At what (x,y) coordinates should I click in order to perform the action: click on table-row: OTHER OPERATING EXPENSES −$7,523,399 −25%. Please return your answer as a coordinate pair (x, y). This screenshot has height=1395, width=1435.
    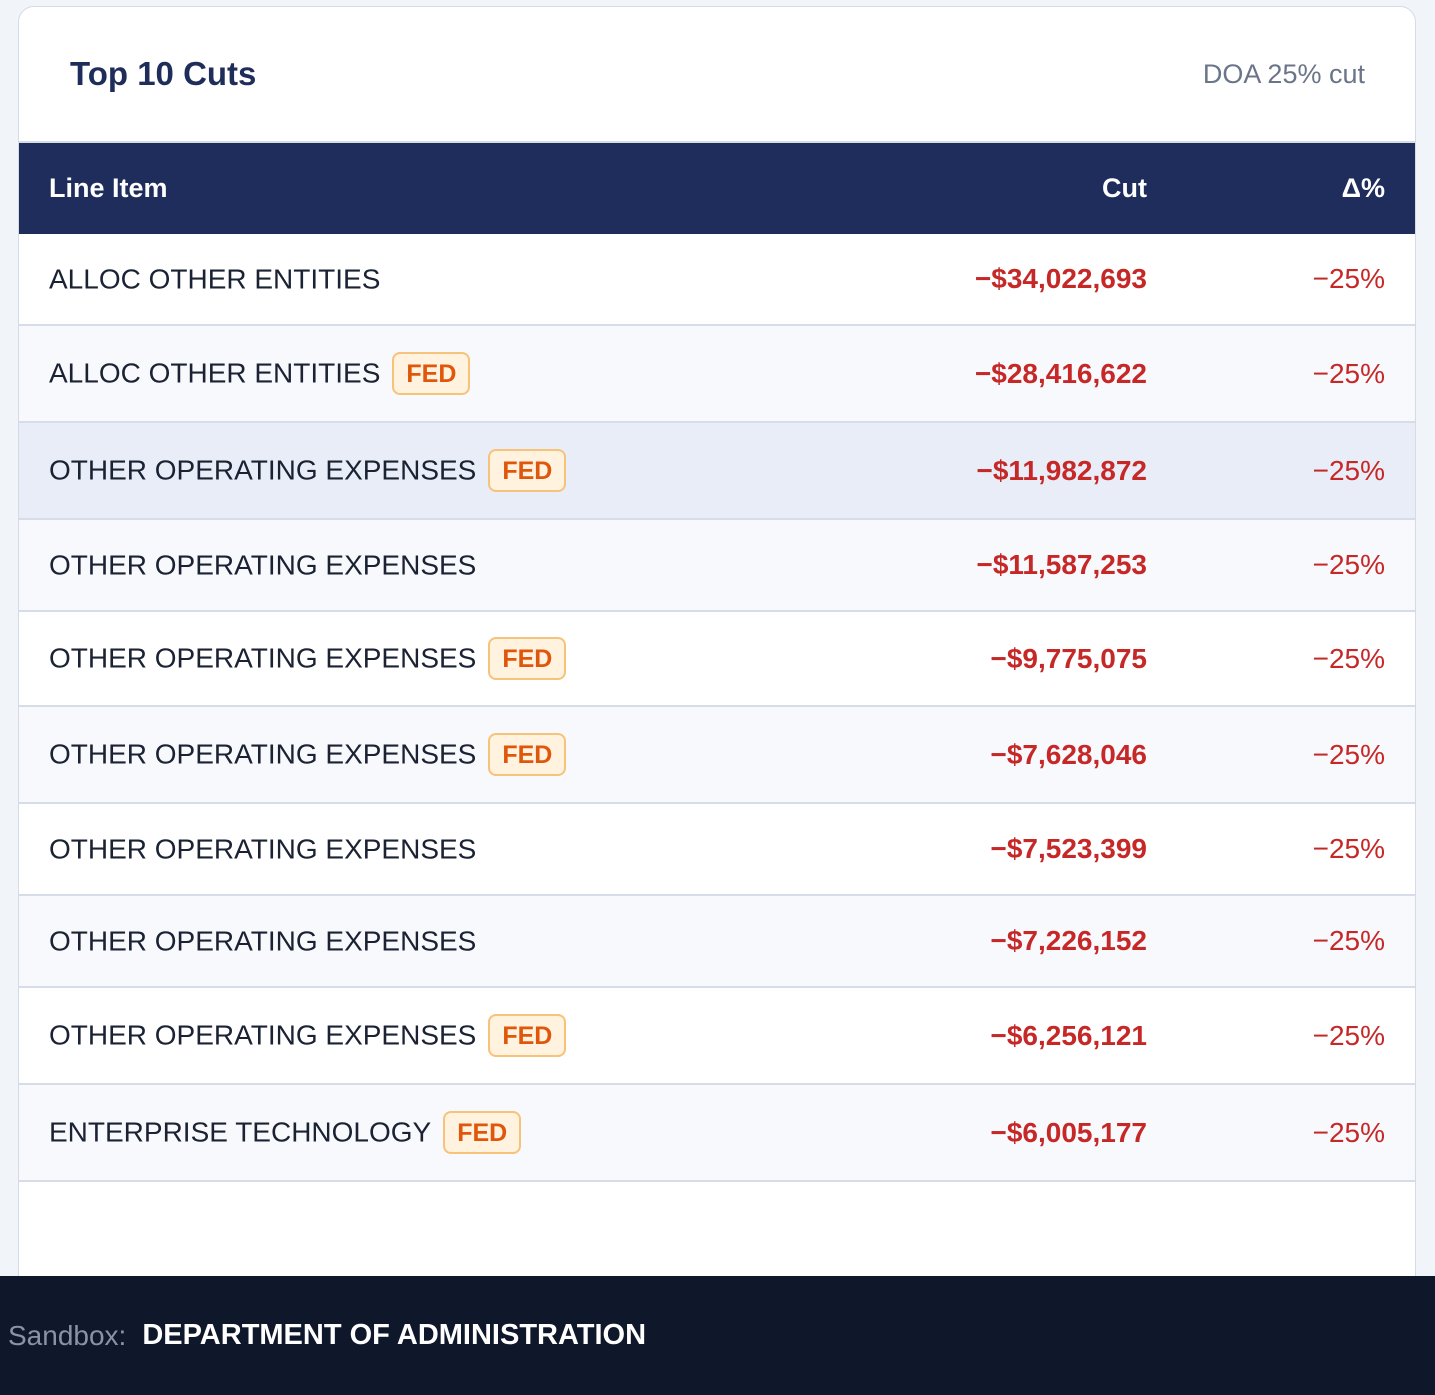
    Looking at the image, I should click on (717, 849).